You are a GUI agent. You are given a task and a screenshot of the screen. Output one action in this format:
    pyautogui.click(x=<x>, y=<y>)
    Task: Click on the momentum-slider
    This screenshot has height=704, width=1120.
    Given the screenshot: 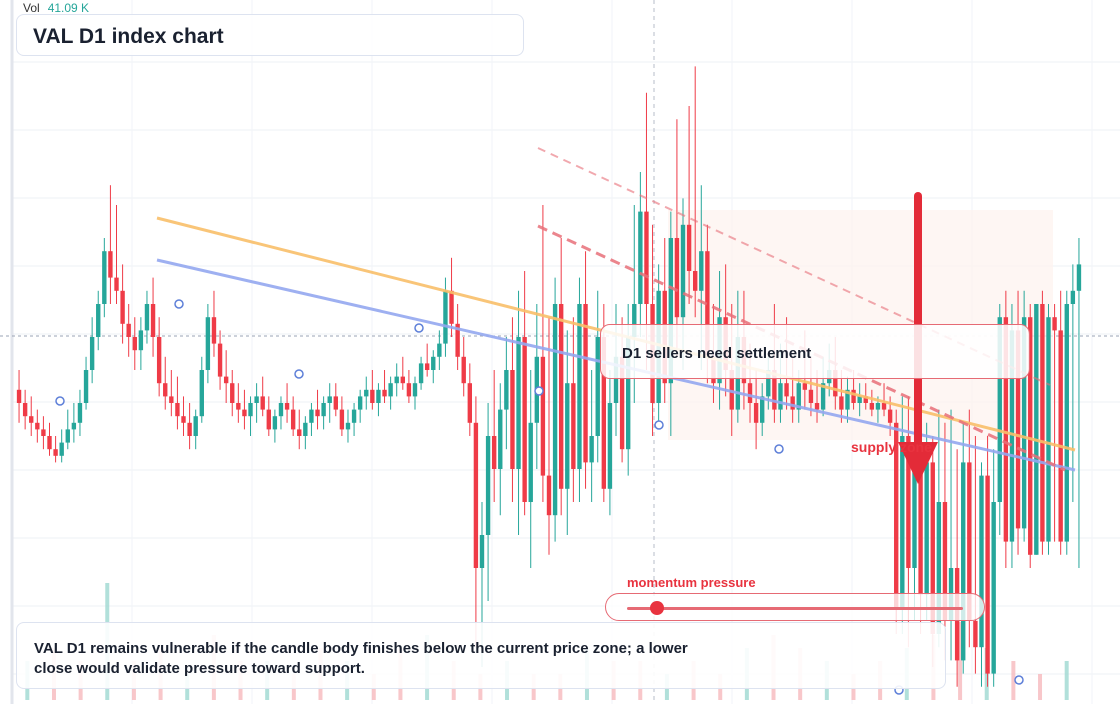 What is the action you would take?
    pyautogui.click(x=795, y=607)
    